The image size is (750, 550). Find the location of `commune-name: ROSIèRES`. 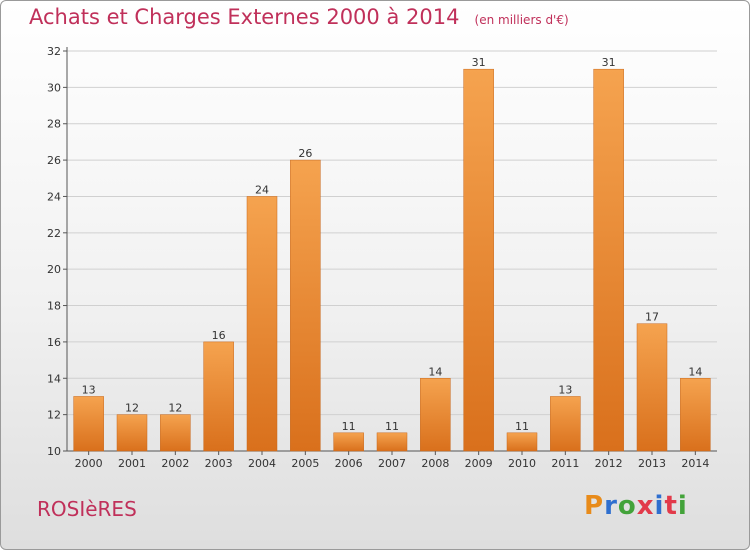

commune-name: ROSIèRES is located at coordinates (87, 509).